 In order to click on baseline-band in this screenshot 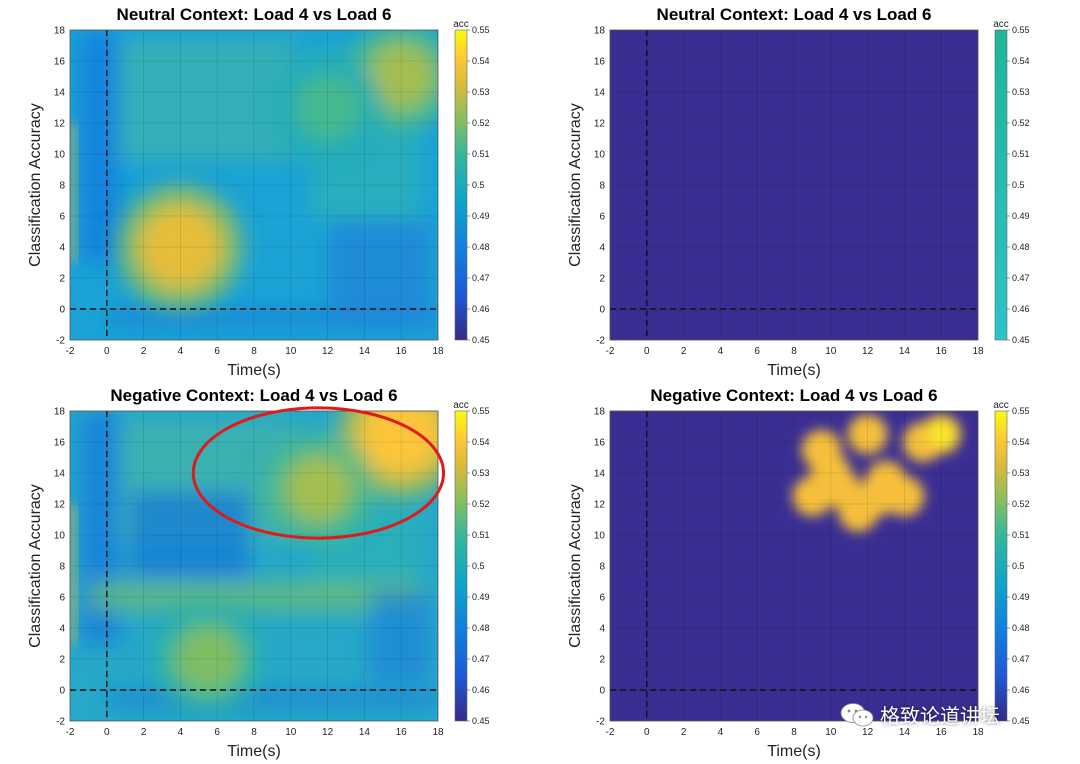, I will do `click(274, 699)`.